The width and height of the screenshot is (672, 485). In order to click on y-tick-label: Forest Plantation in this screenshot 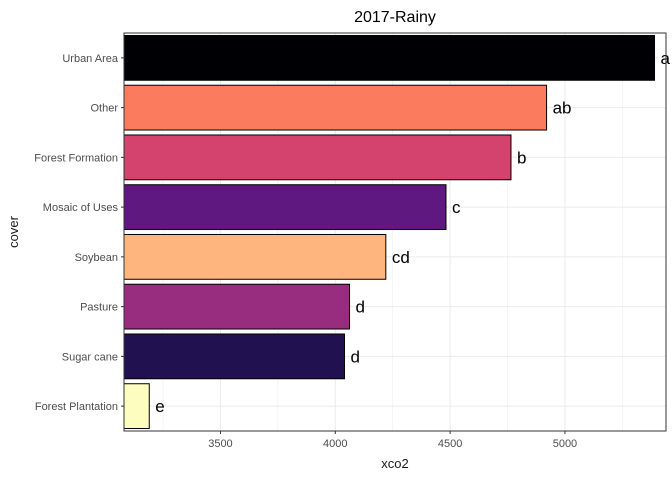, I will do `click(76, 407)`.